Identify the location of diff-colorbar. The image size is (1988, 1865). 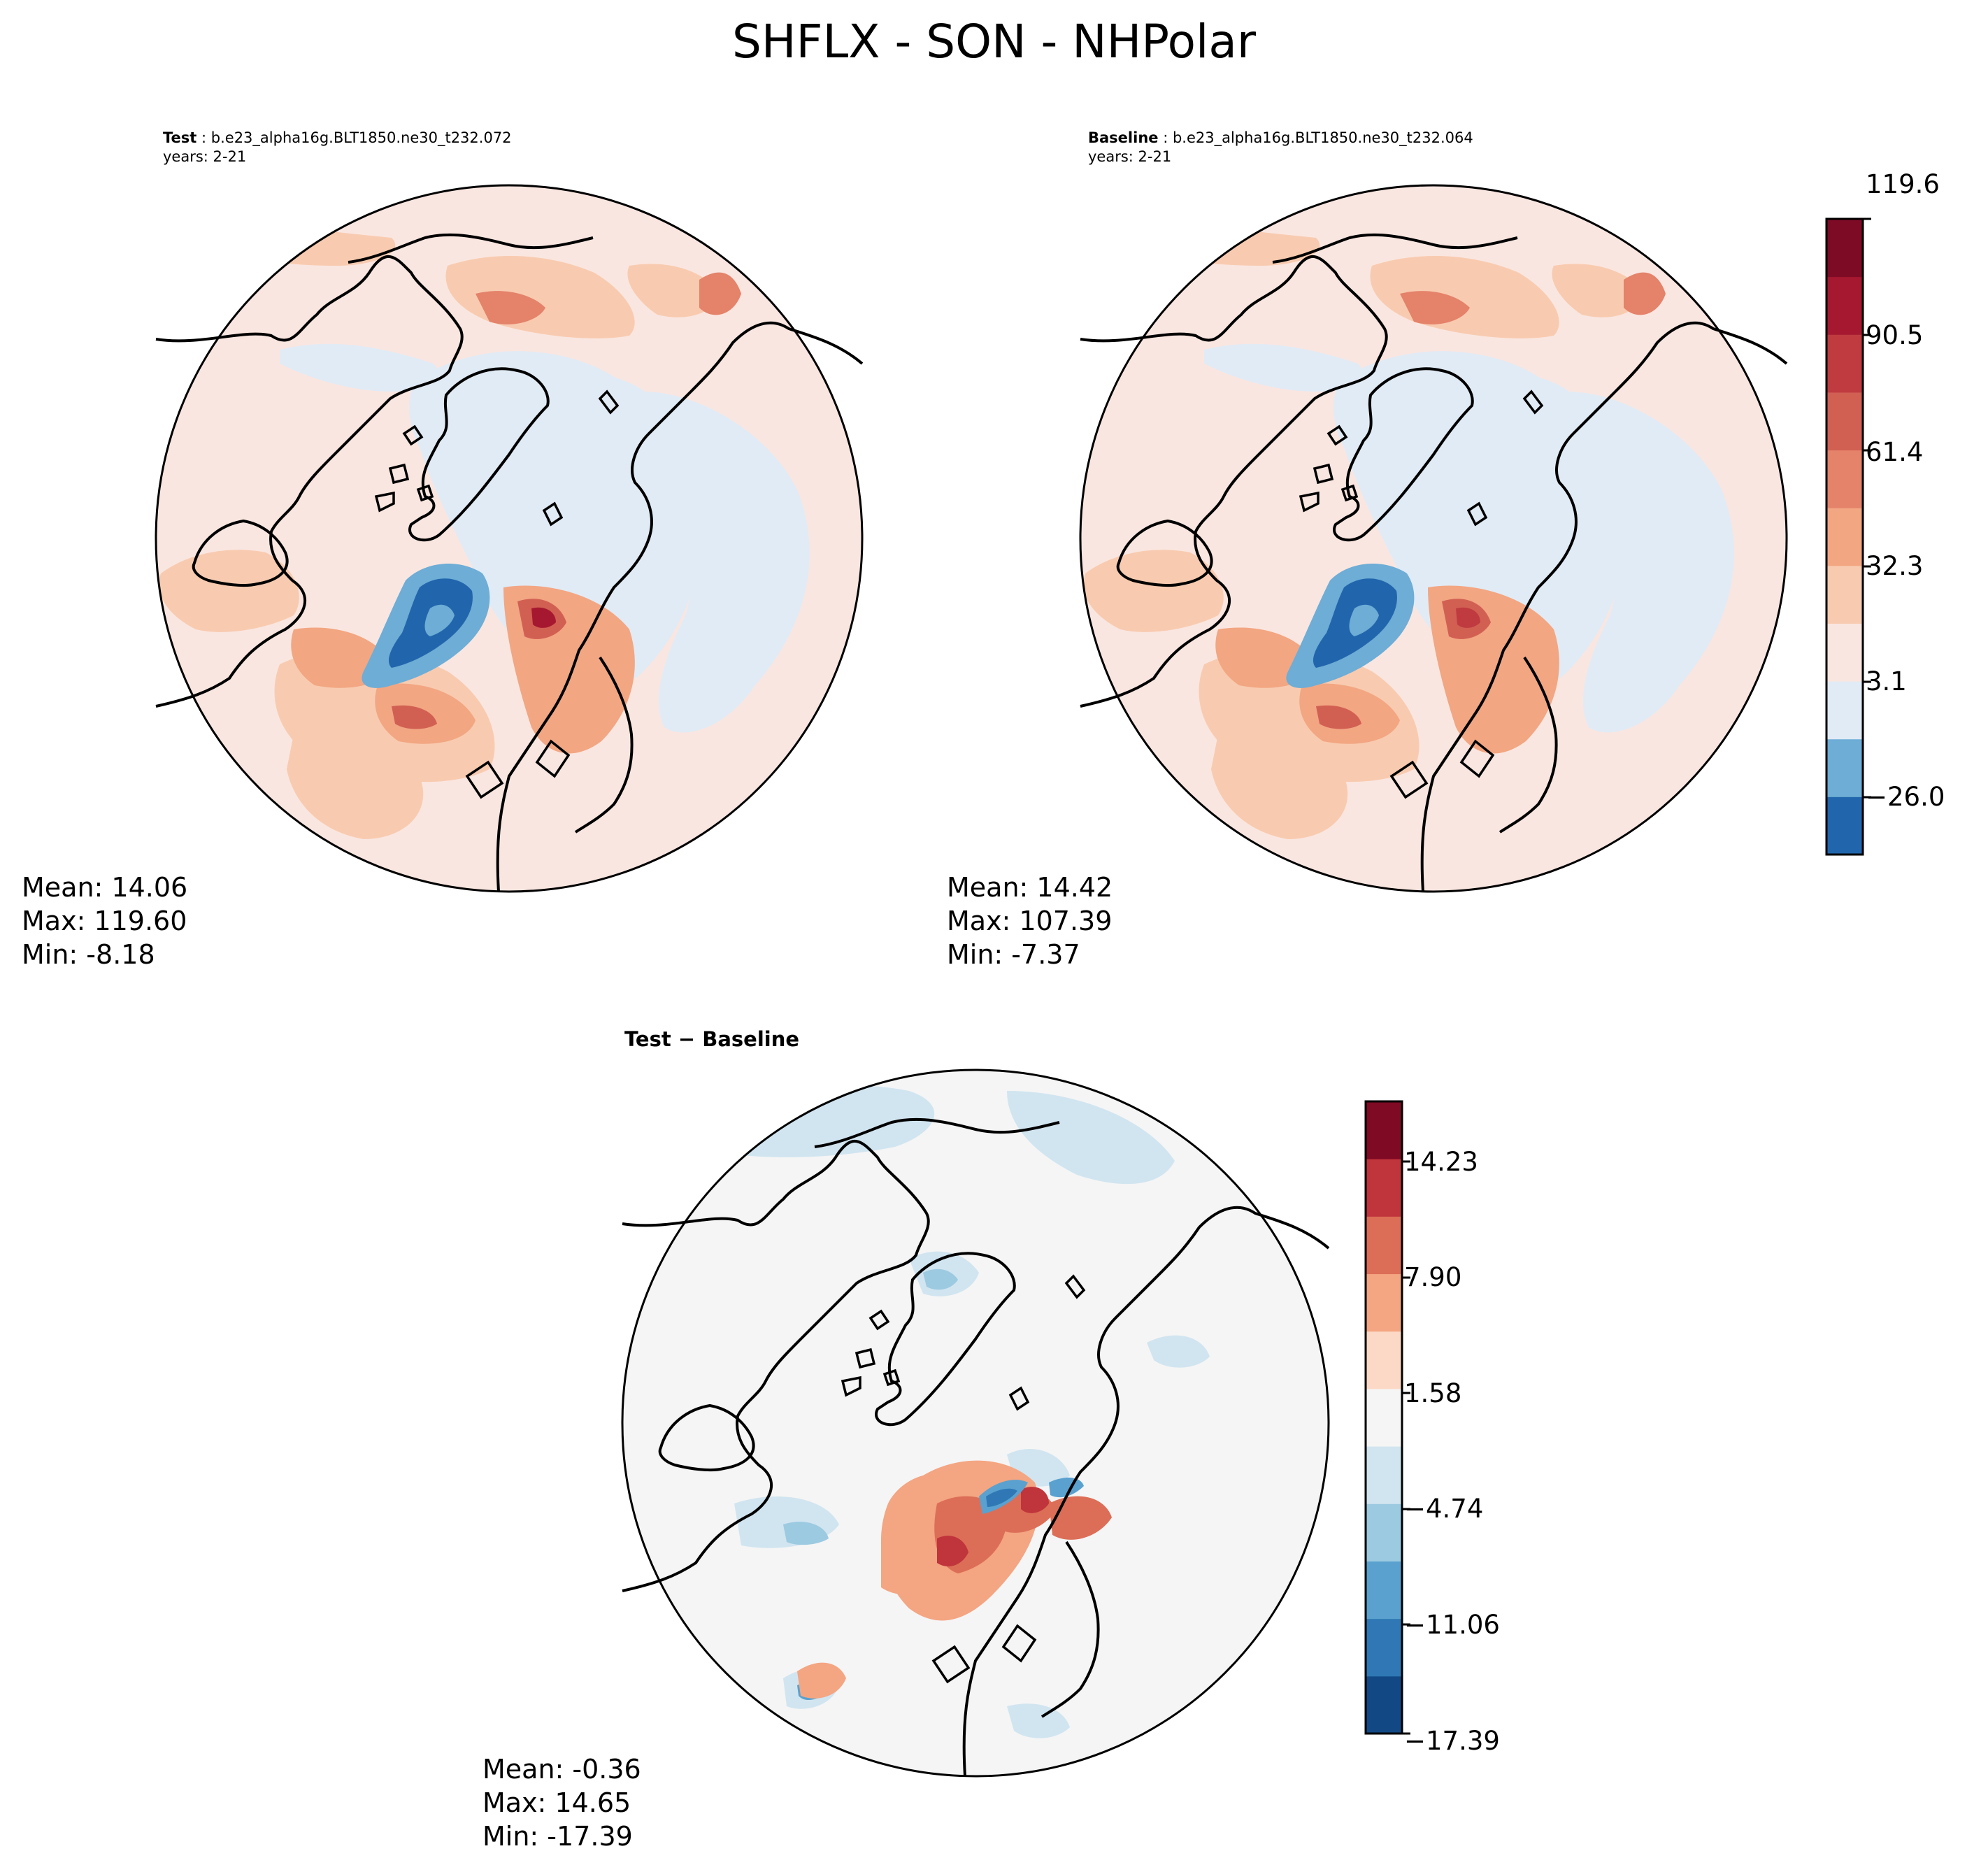
(1387, 1417).